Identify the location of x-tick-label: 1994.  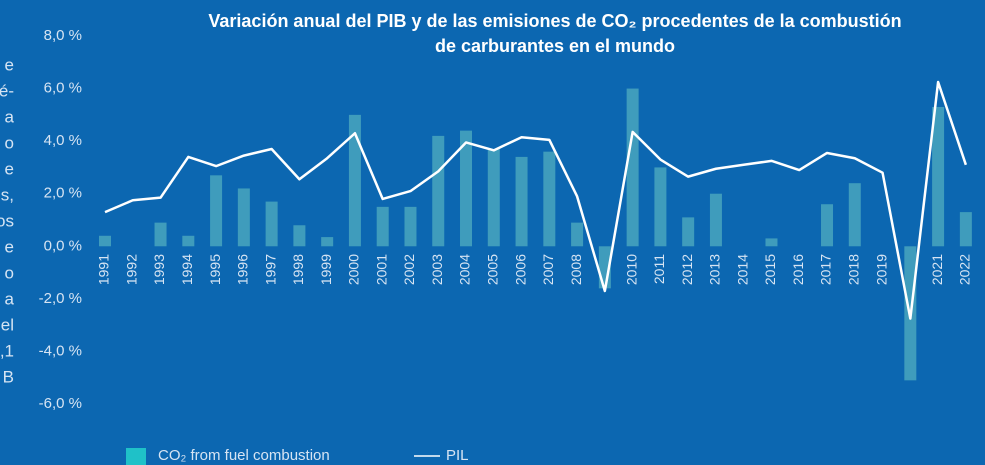
(187, 269).